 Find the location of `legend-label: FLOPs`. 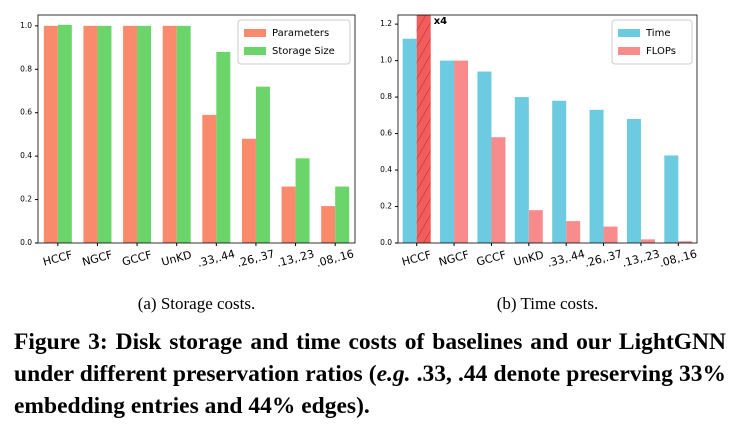

legend-label: FLOPs is located at coordinates (661, 51).